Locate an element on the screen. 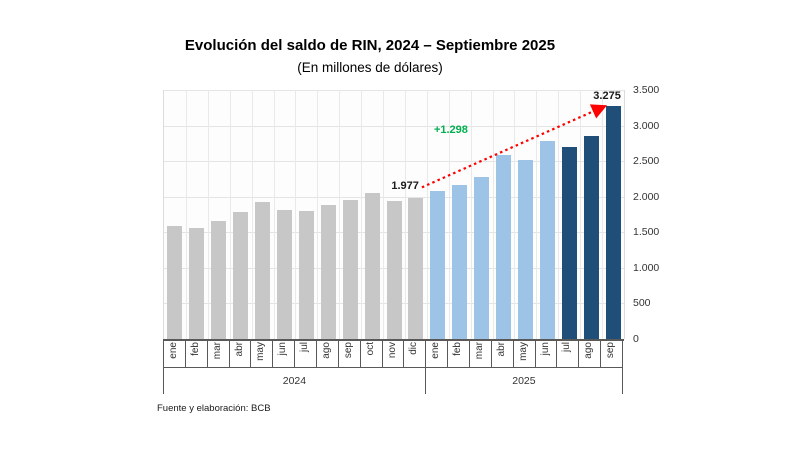 The image size is (800, 450). x-tick-label: mar is located at coordinates (217, 351).